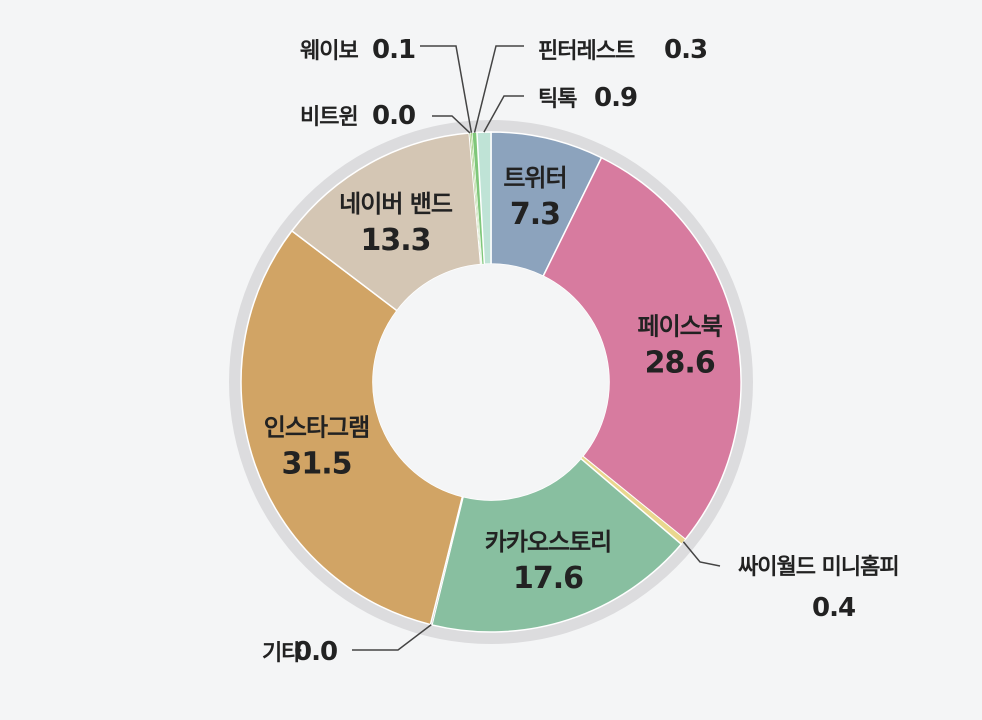  What do you see at coordinates (701, 554) in the screenshot?
I see `leader-line-cyworld` at bounding box center [701, 554].